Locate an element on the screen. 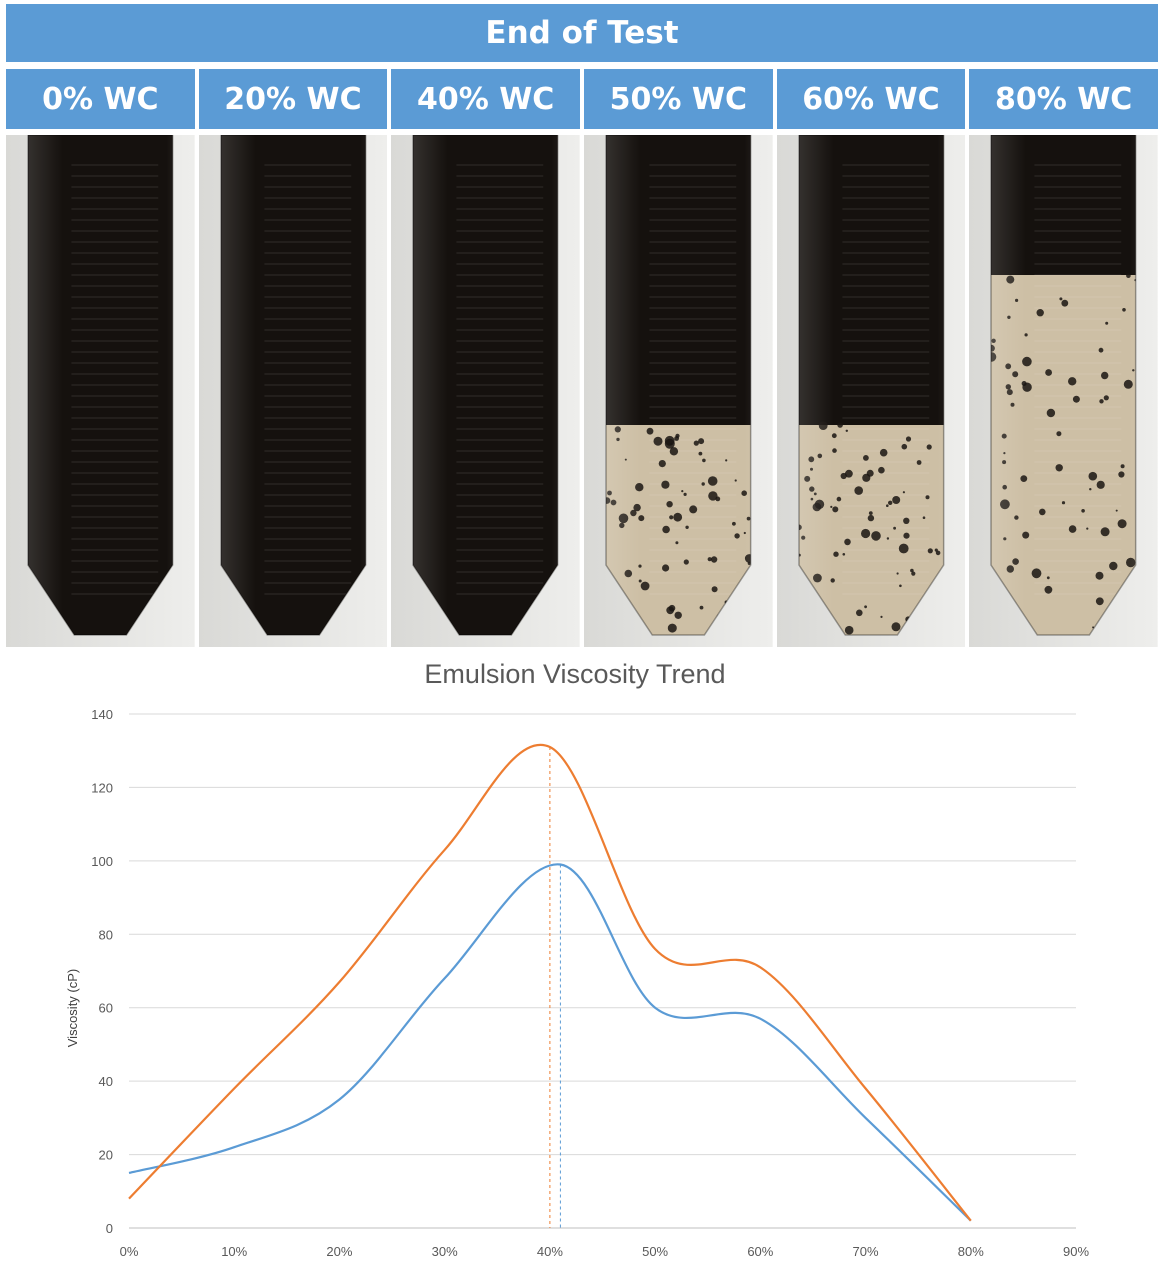  x-tick-label: 30% is located at coordinates (445, 1251).